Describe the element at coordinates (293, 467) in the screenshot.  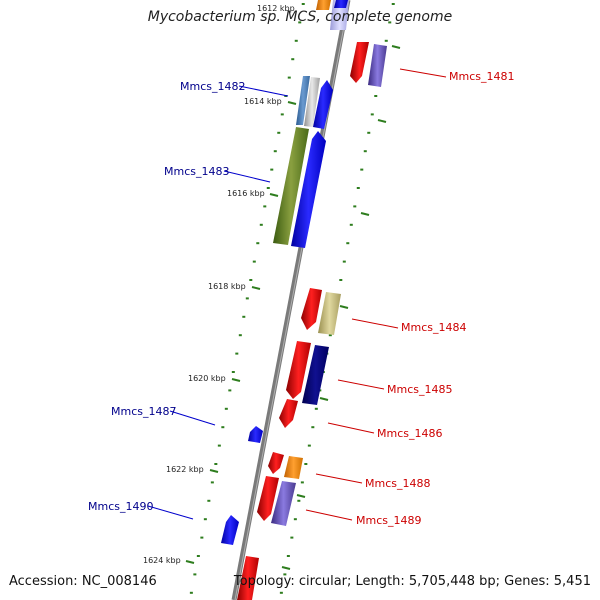
I see `gene-mmcs-1488-orange` at that location.